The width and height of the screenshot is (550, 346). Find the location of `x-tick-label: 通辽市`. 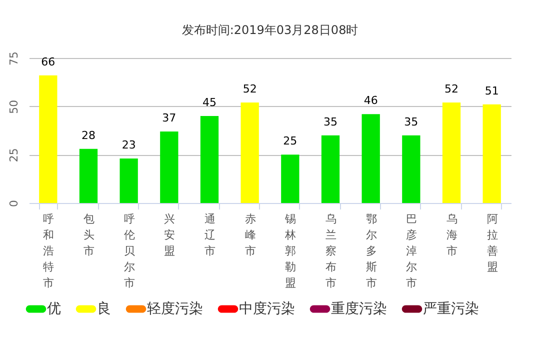

x-tick-label: 通辽市 is located at coordinates (210, 235).